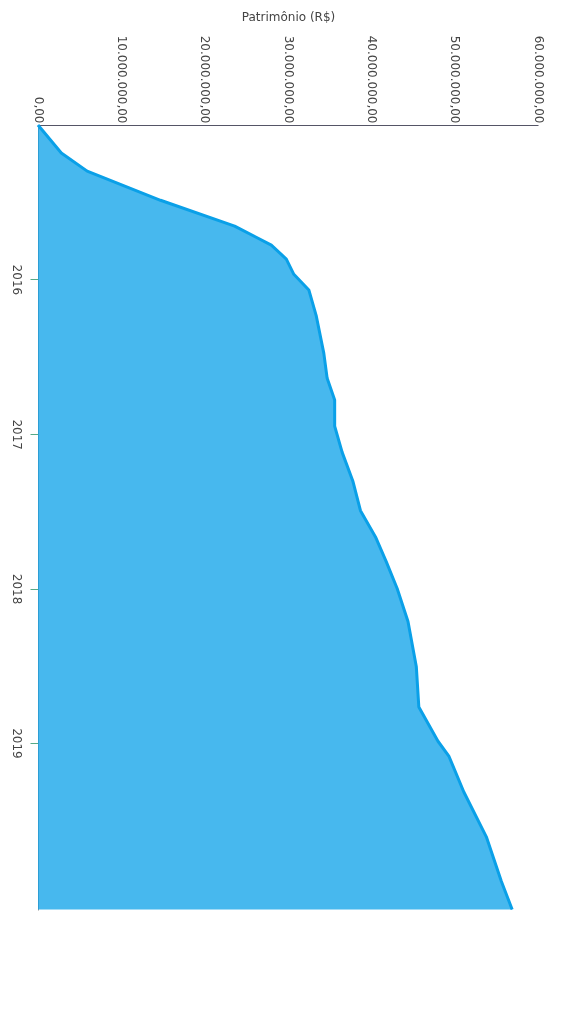  I want to click on x-tick-label: 30.000.000,00, so click(288, 79).